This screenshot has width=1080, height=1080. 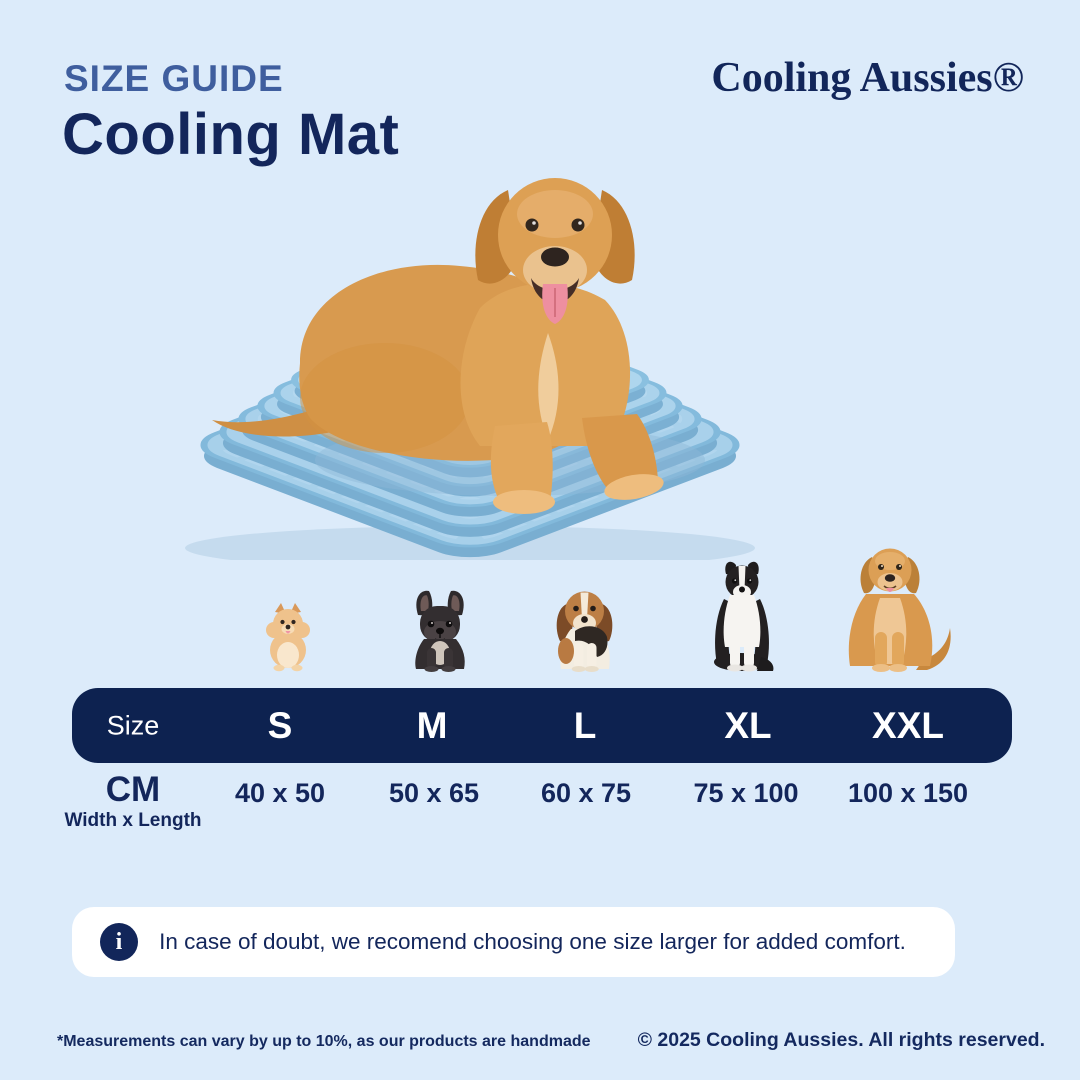 I want to click on beagle-image, so click(x=584, y=631).